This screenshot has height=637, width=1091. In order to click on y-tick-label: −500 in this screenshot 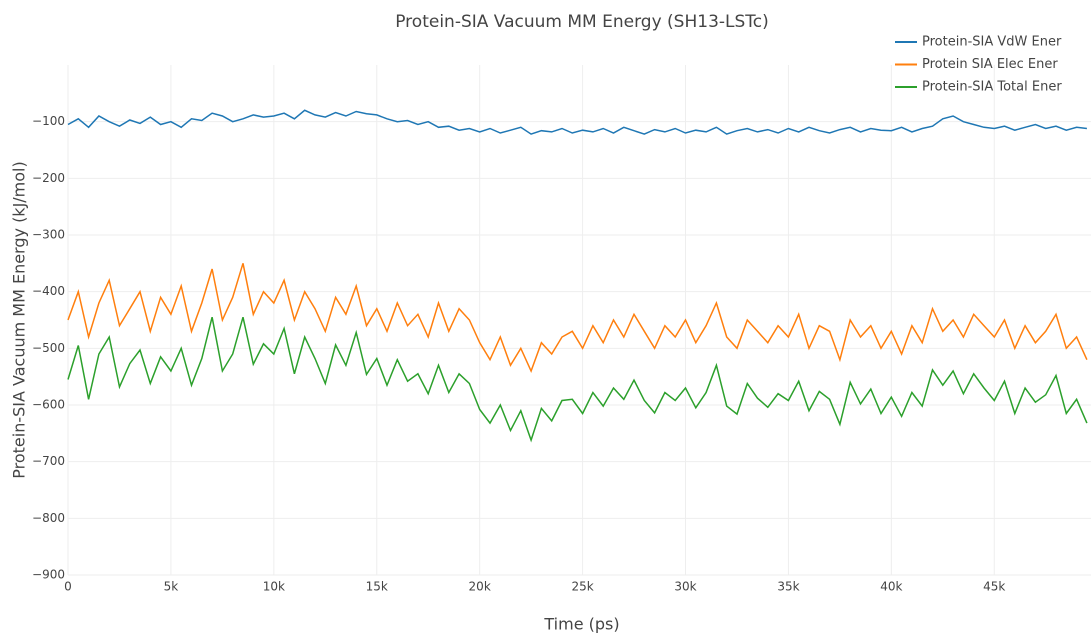, I will do `click(48, 348)`.